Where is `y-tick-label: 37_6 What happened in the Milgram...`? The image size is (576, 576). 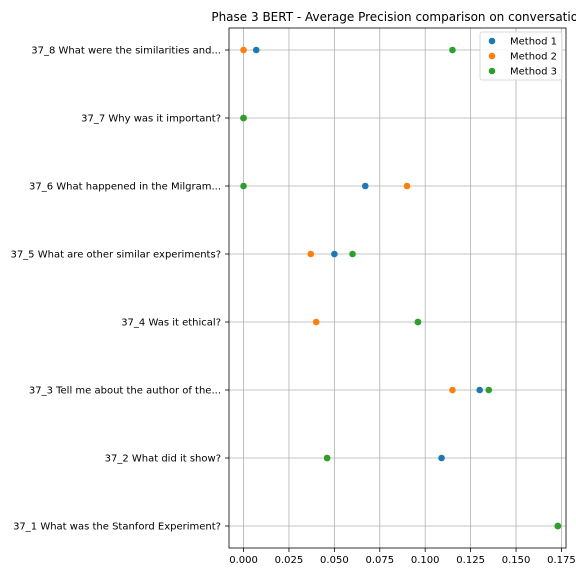 y-tick-label: 37_6 What happened in the Milgram... is located at coordinates (125, 187).